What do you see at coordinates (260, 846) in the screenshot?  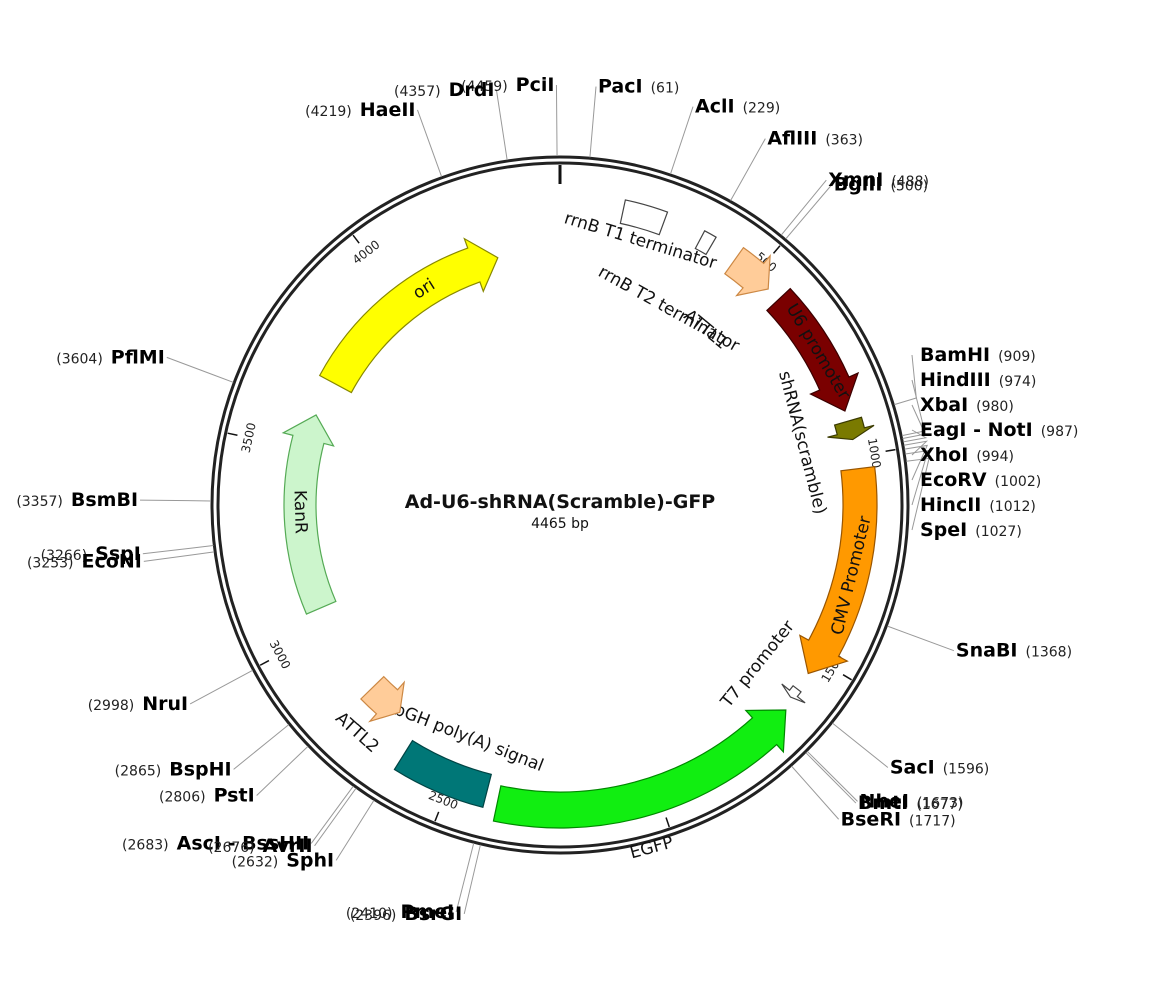 I see `enzyme-site-avrii: (2676) AvrII` at bounding box center [260, 846].